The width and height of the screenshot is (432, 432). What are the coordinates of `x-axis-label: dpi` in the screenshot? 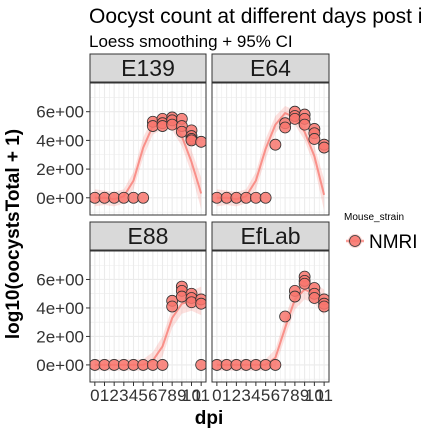 It's located at (209, 418).